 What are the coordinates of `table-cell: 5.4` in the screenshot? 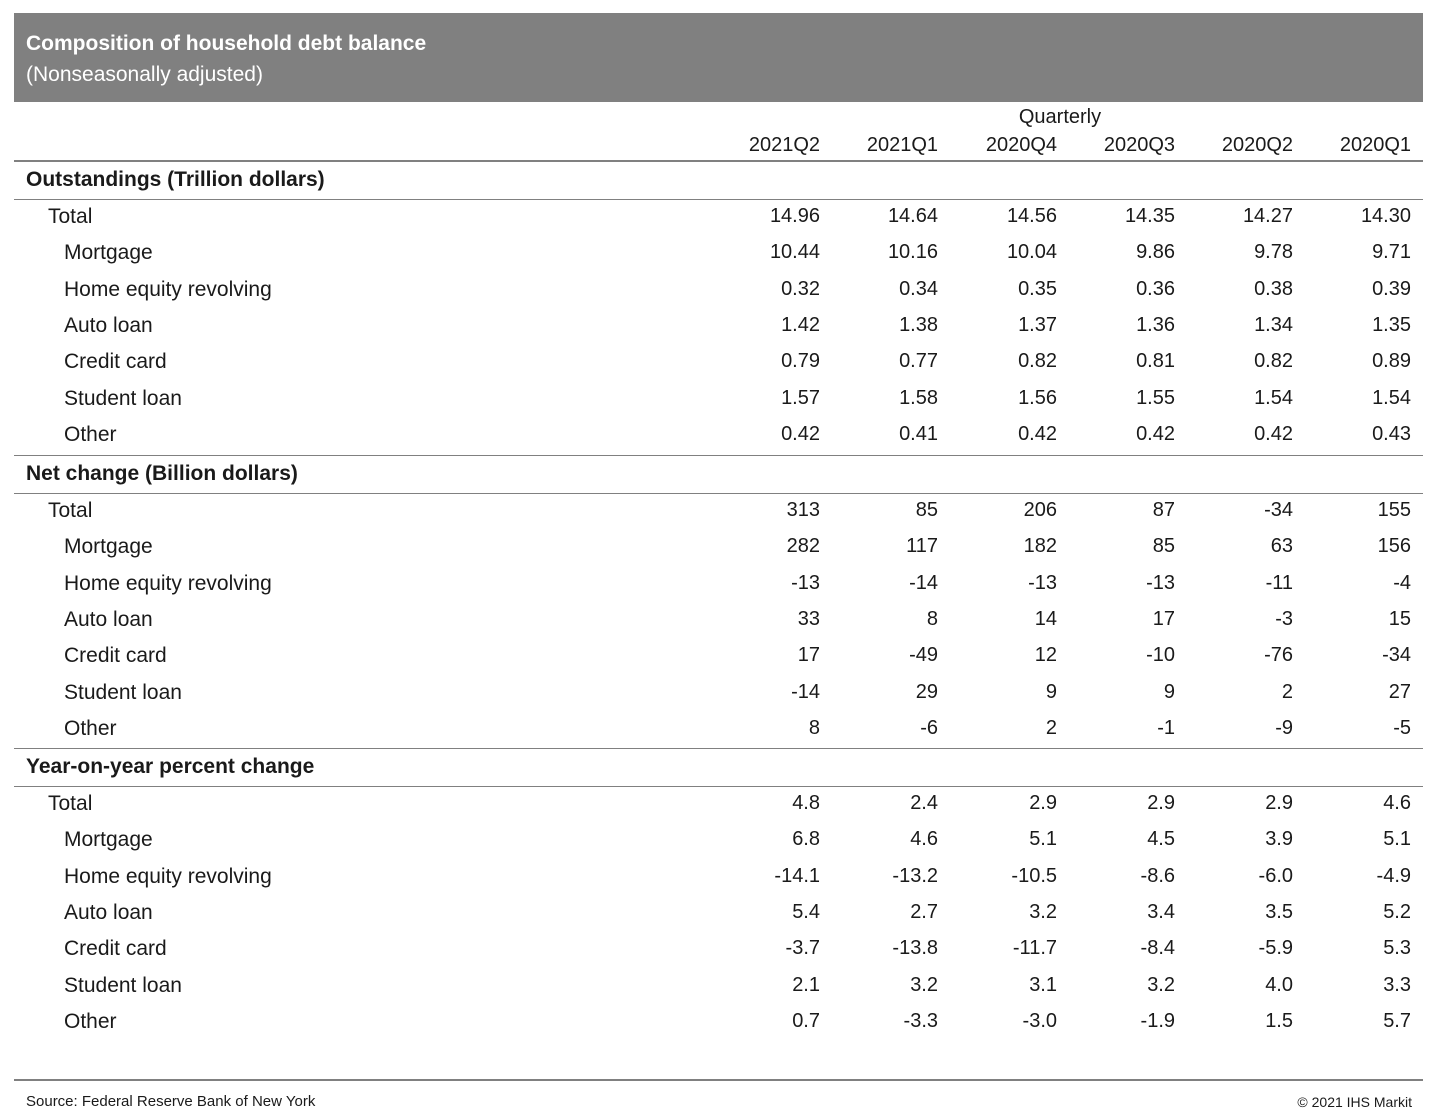 It's located at (806, 912).